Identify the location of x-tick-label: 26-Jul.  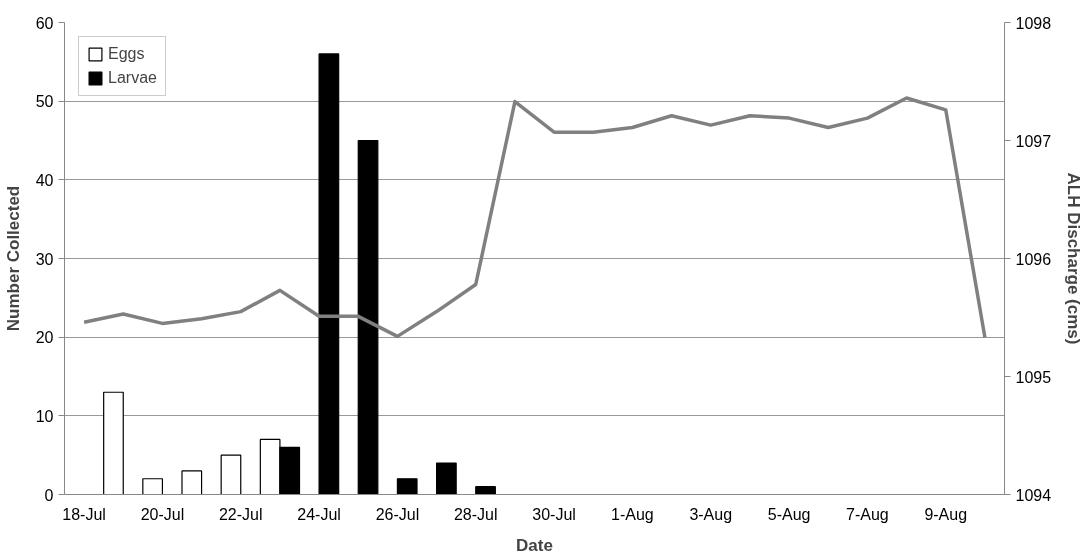
(397, 514).